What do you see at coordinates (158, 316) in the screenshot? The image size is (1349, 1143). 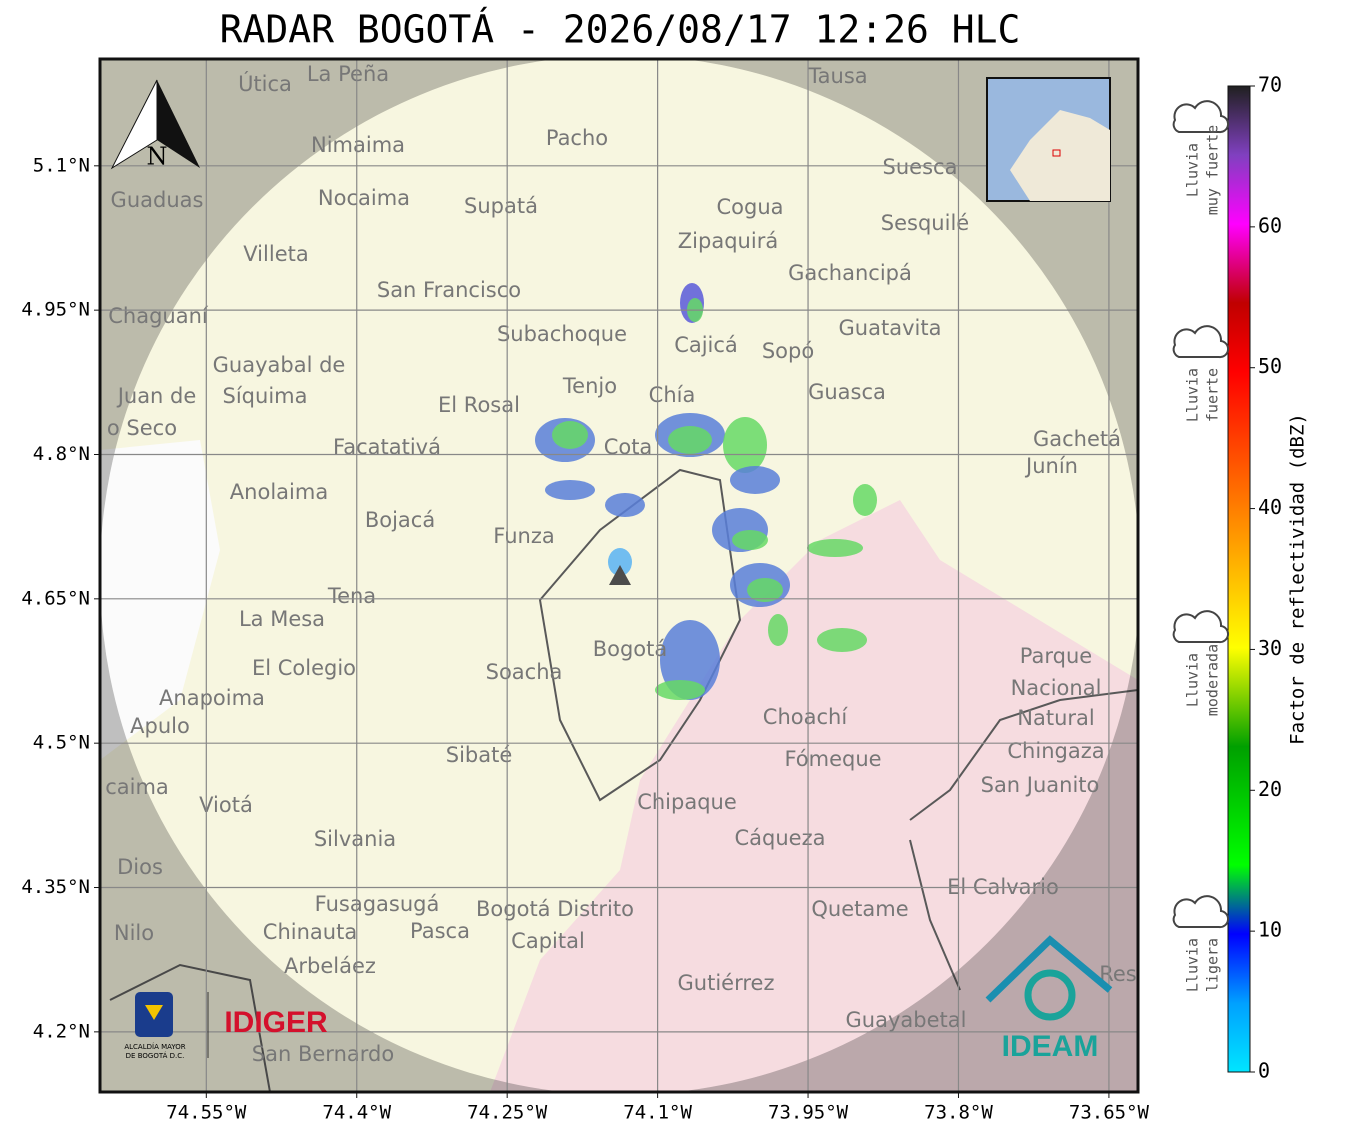 I see `place-name: Chaguaní` at bounding box center [158, 316].